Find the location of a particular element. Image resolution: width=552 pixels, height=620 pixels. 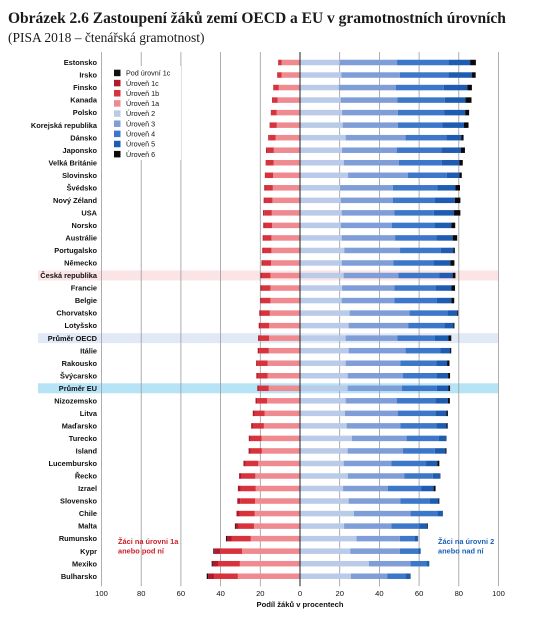

bar-segment-uroven-2-italie is located at coordinates (324, 350).